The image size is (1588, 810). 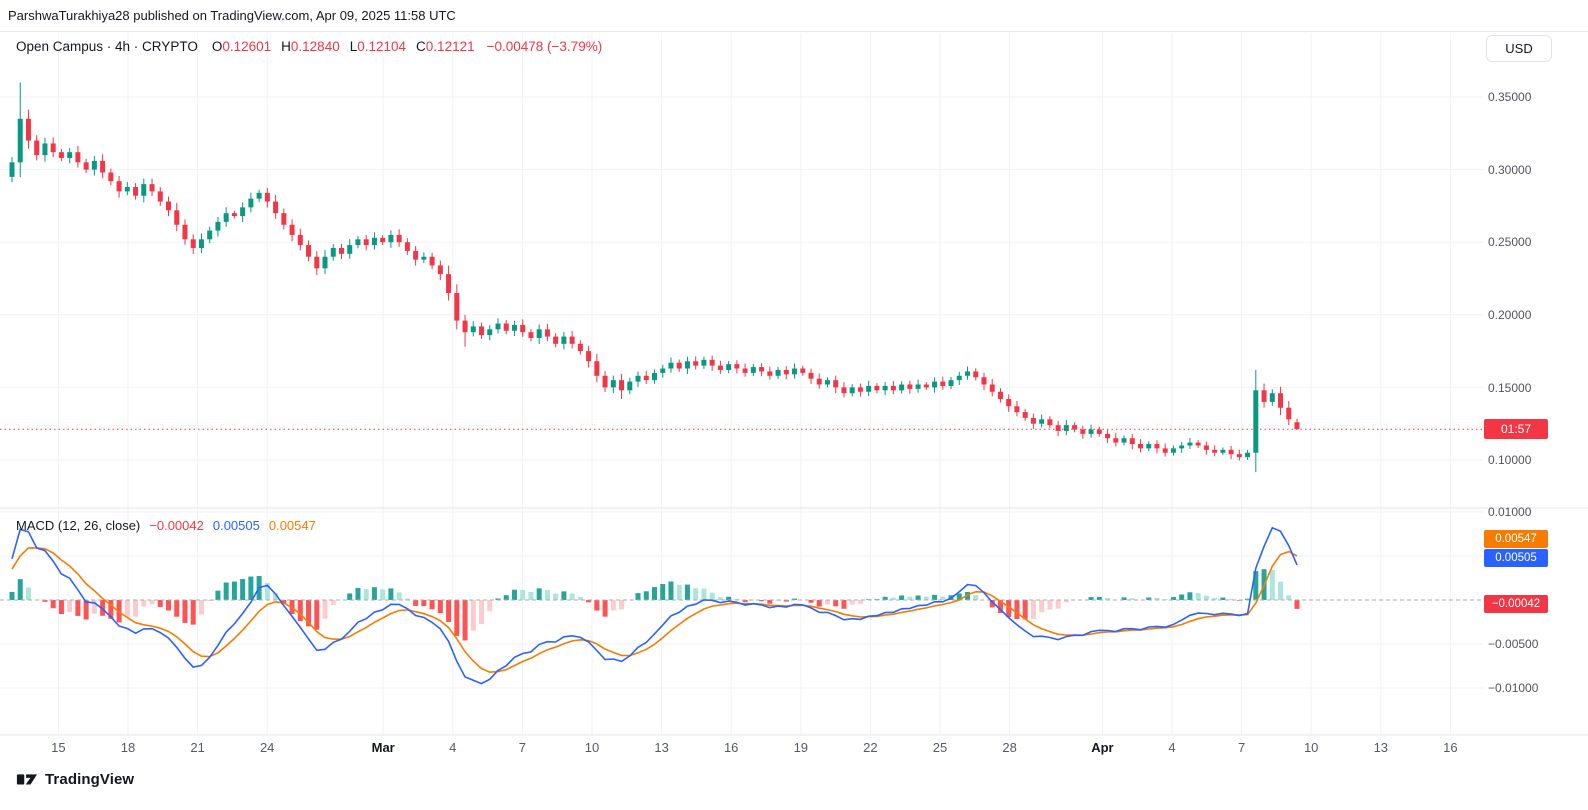 I want to click on ohlc-high: H0.12840, so click(x=310, y=46).